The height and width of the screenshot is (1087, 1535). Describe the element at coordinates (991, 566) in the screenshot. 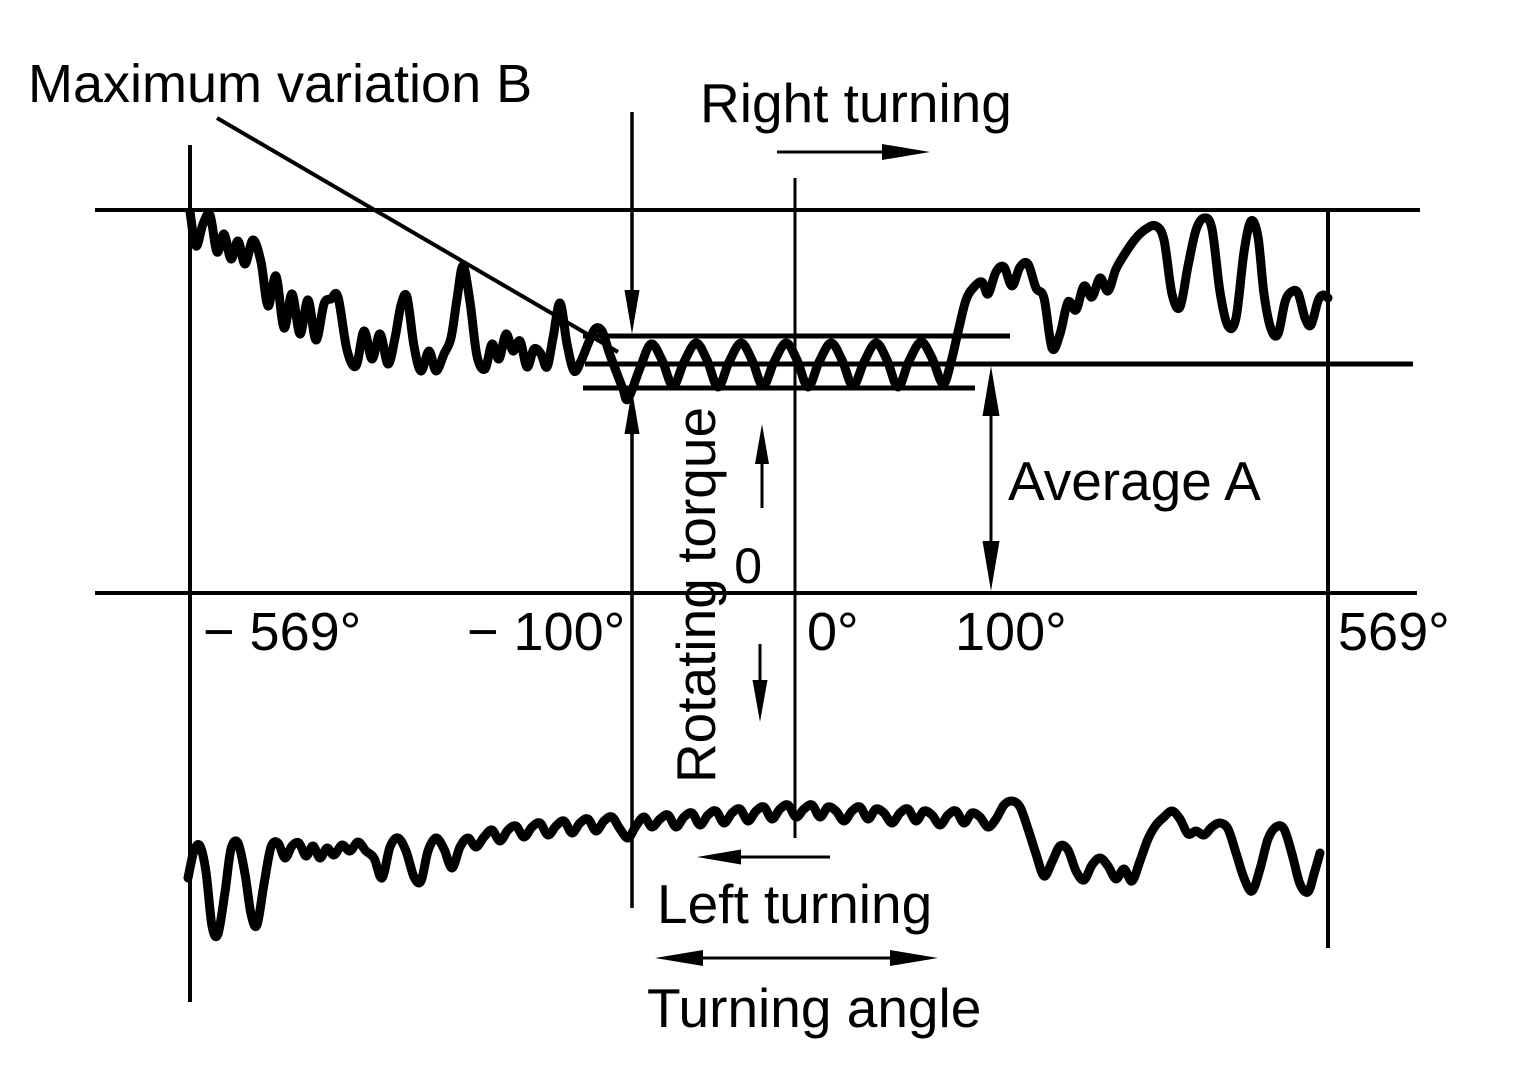

I see `average-a-arrow-head` at that location.